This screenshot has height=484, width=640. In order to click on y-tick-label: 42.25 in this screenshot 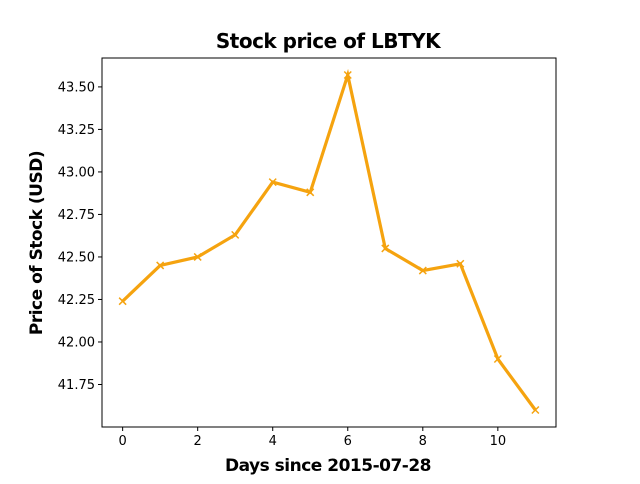, I will do `click(76, 300)`.